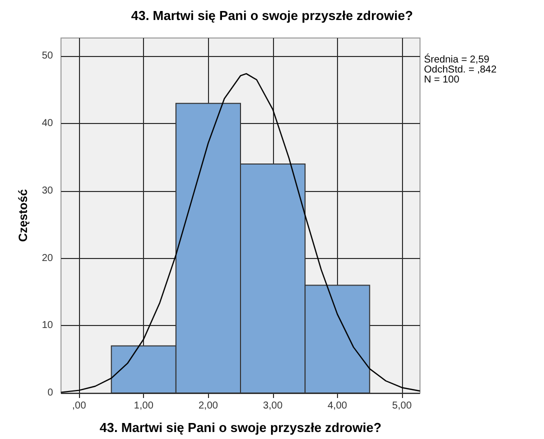  I want to click on y-tick-label: 40, so click(48, 124).